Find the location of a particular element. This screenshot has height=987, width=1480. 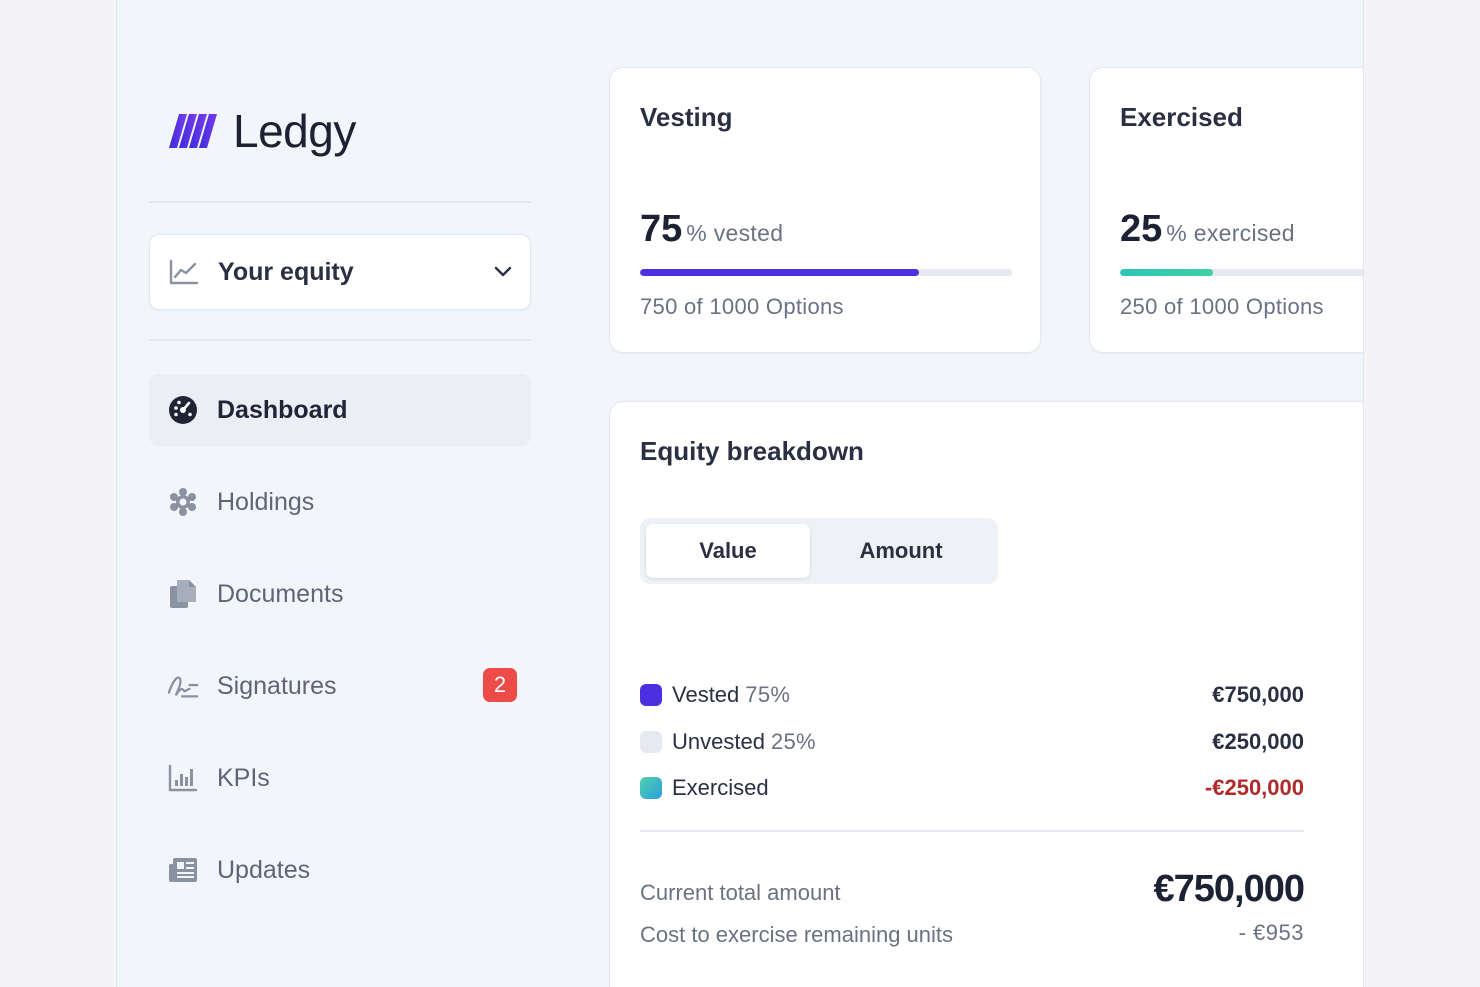

documents-icon is located at coordinates (183, 594).